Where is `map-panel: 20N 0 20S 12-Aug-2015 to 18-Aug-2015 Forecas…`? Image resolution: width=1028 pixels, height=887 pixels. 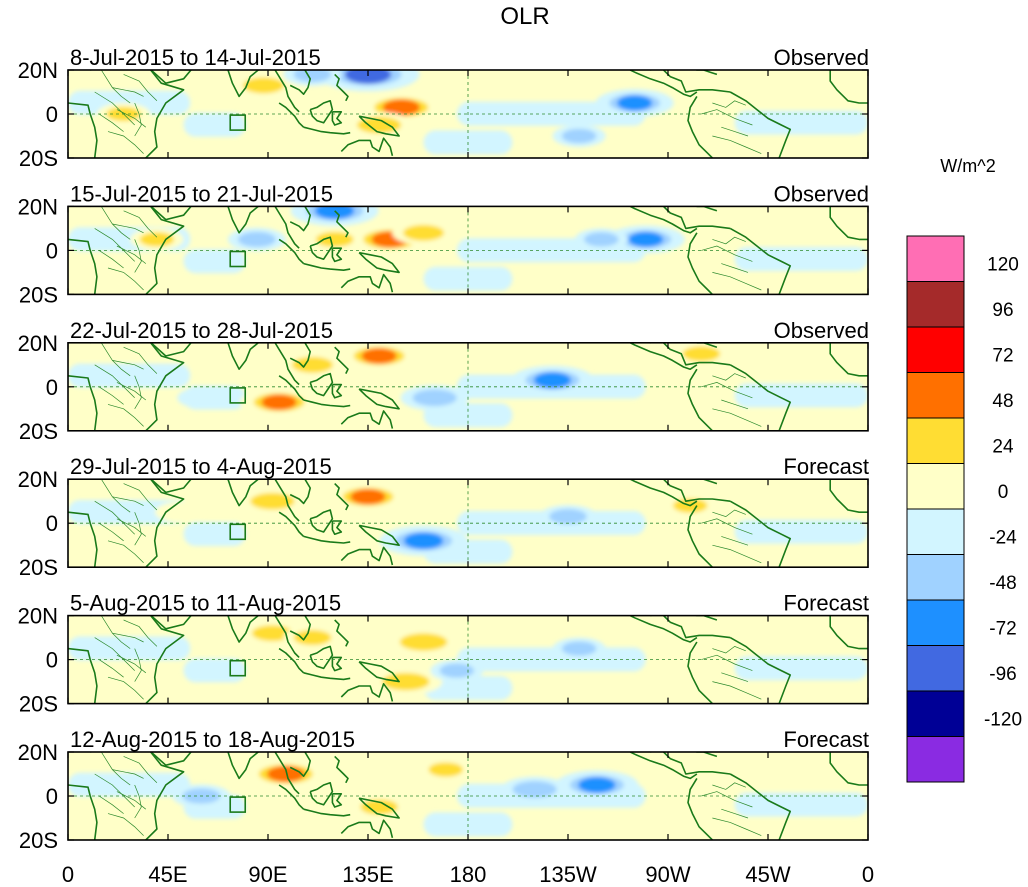
map-panel: 20N 0 20S 12-Aug-2015 to 18-Aug-2015 Forecas… is located at coordinates (443, 790).